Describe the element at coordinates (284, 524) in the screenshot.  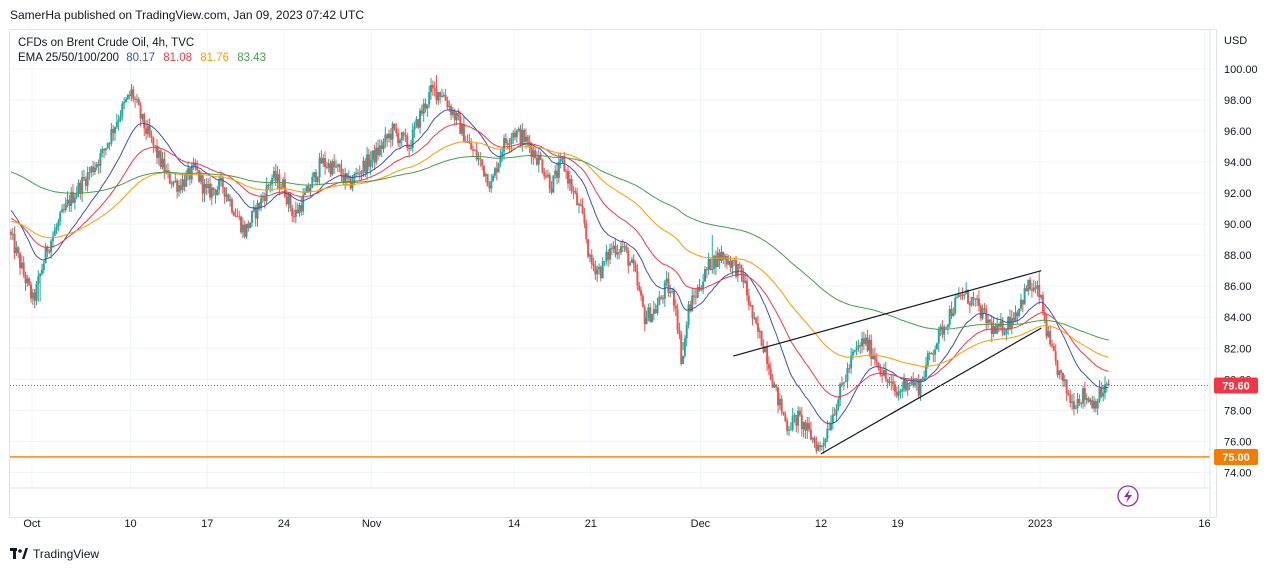
I see `time-tick-label: 24` at that location.